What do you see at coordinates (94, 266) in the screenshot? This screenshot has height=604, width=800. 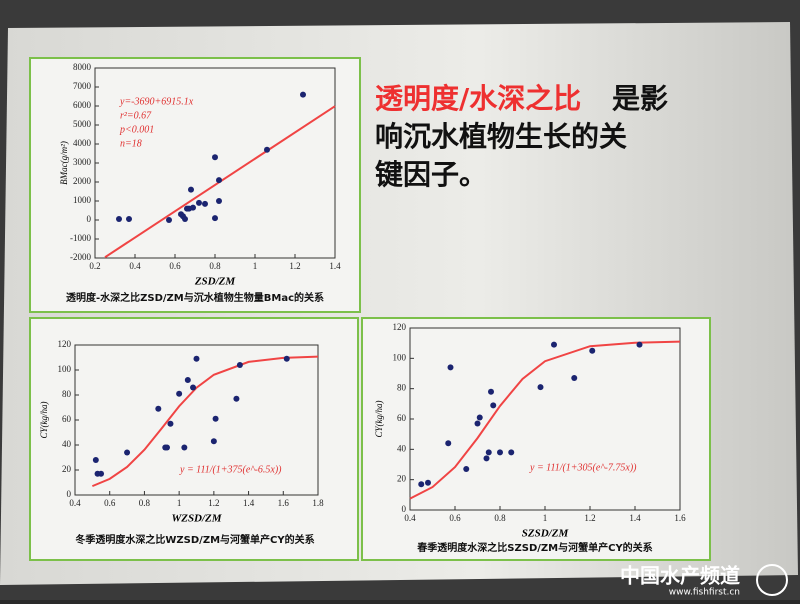 I see `x-tick-label: 0.2` at bounding box center [94, 266].